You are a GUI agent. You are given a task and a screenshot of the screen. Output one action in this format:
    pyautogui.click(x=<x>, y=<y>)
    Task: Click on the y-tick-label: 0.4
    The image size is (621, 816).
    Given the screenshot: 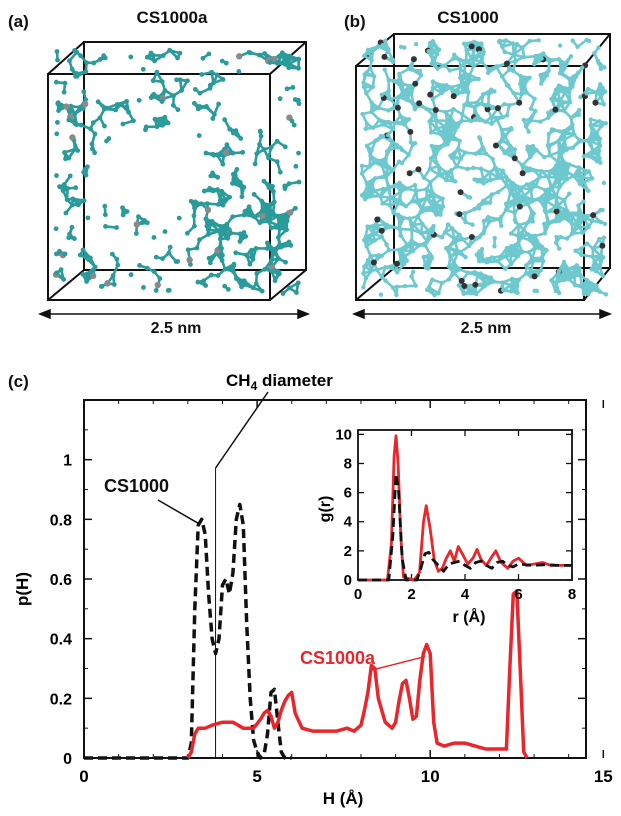 What is the action you would take?
    pyautogui.click(x=61, y=640)
    